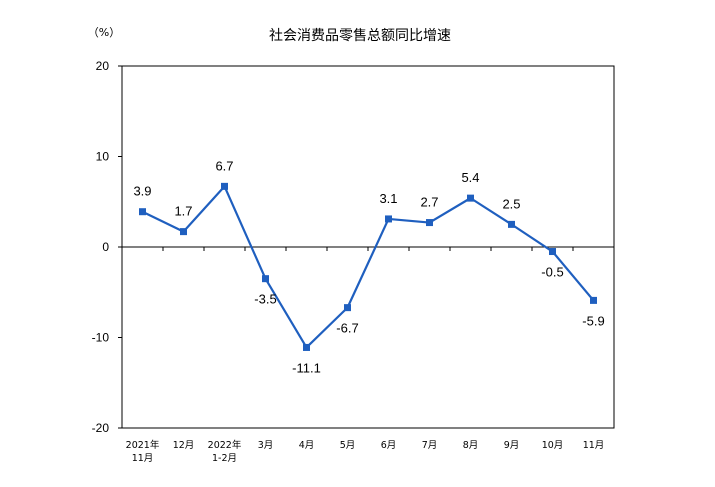  I want to click on data-label: 3.1, so click(388, 198).